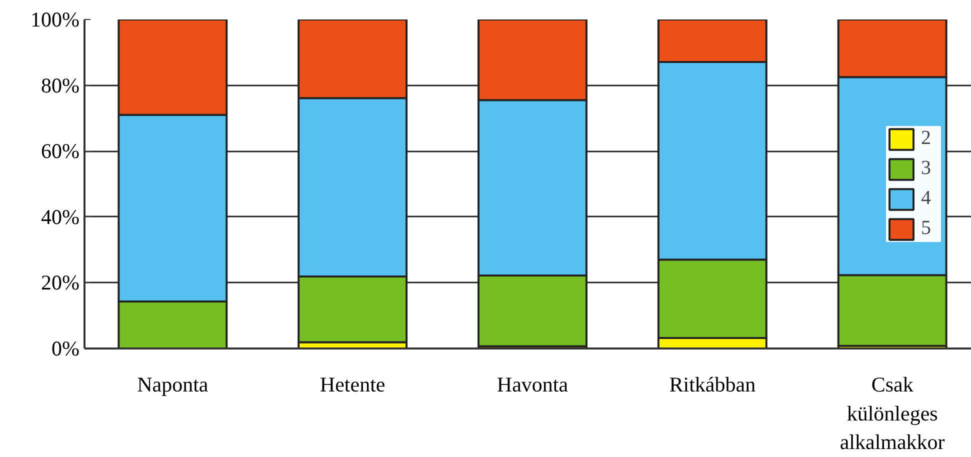 The width and height of the screenshot is (971, 457). Describe the element at coordinates (60, 216) in the screenshot. I see `y-tick-label: 40%` at that location.